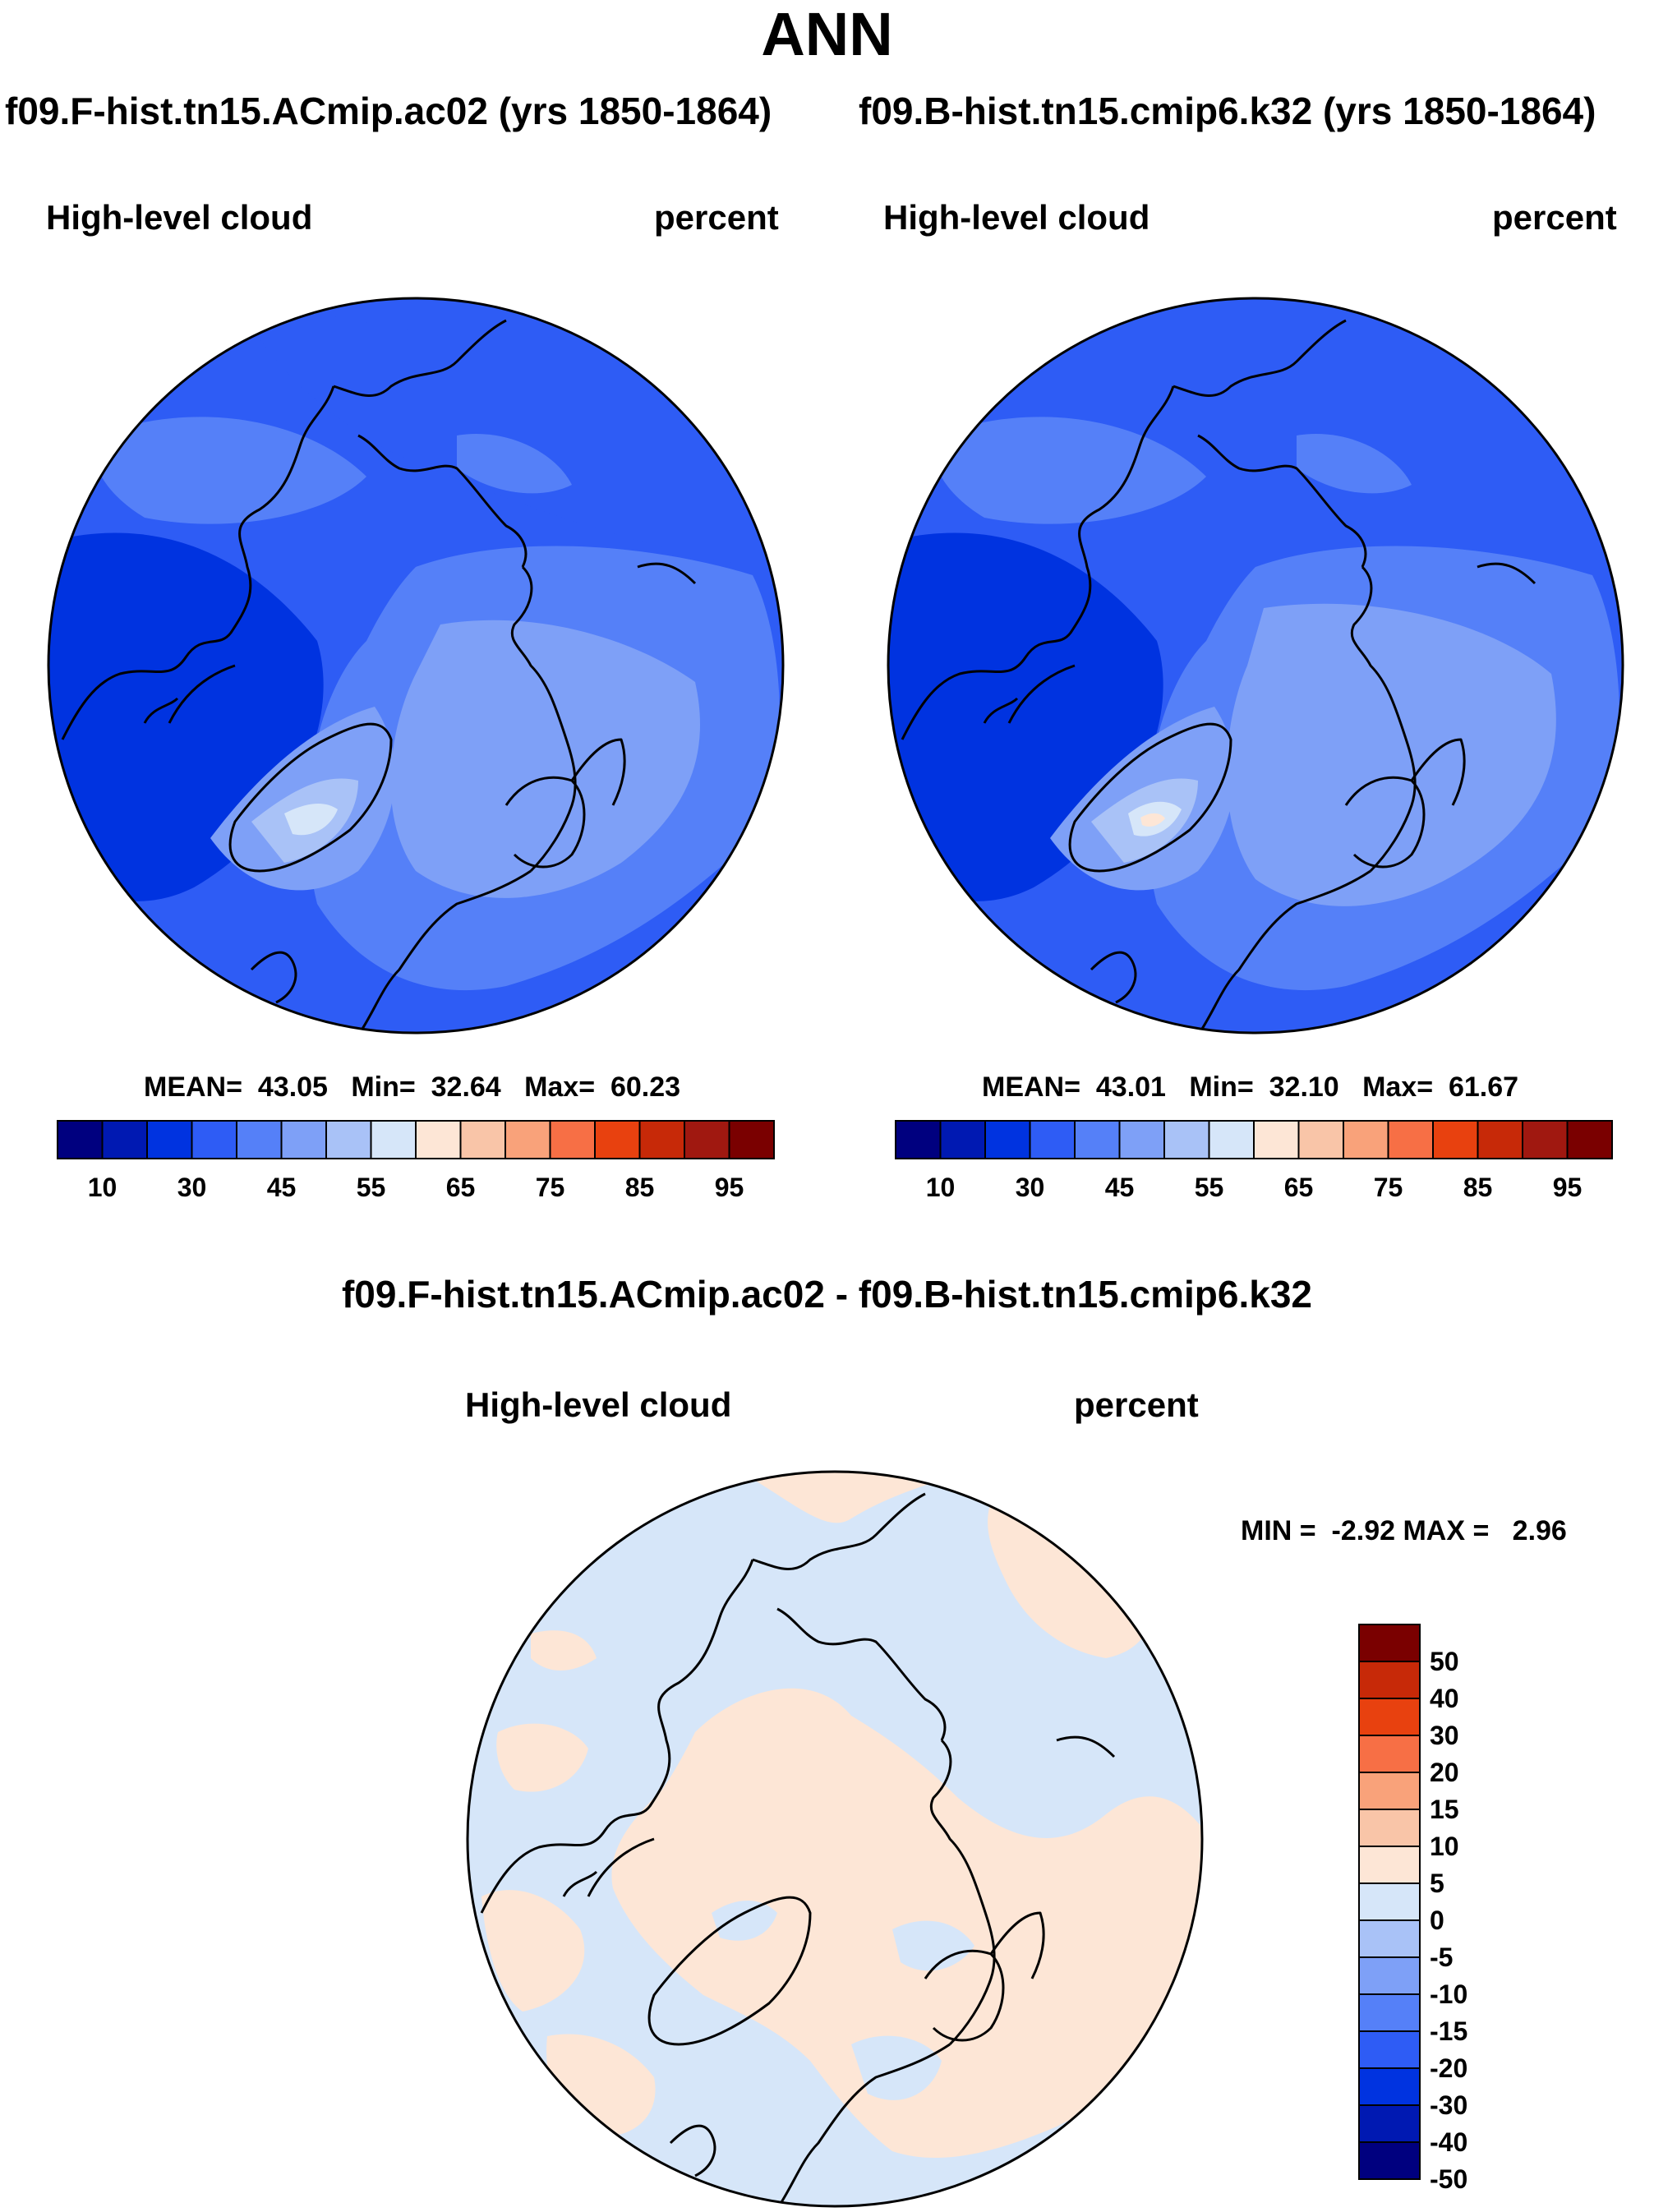 The image size is (1654, 2212). I want to click on panel1-stats: MEAN= 43.05 Min= 32.64 Max= 60.23, so click(412, 1087).